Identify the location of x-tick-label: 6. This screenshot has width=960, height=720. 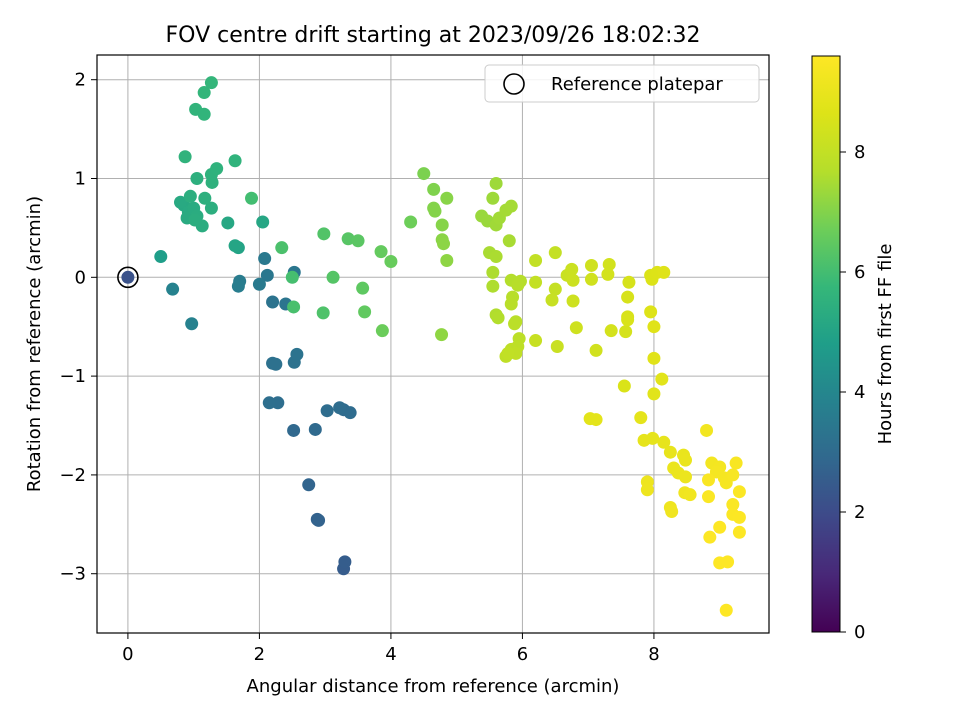
(522, 654).